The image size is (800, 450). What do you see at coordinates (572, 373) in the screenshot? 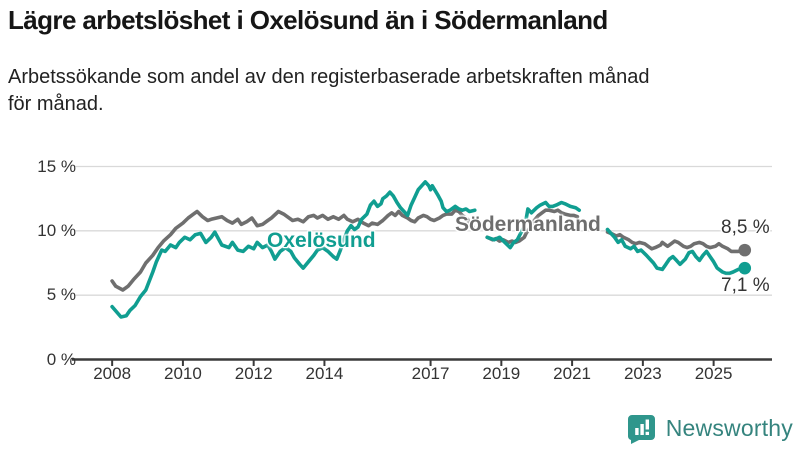
I see `x-tick-label-2021: 2021` at bounding box center [572, 373].